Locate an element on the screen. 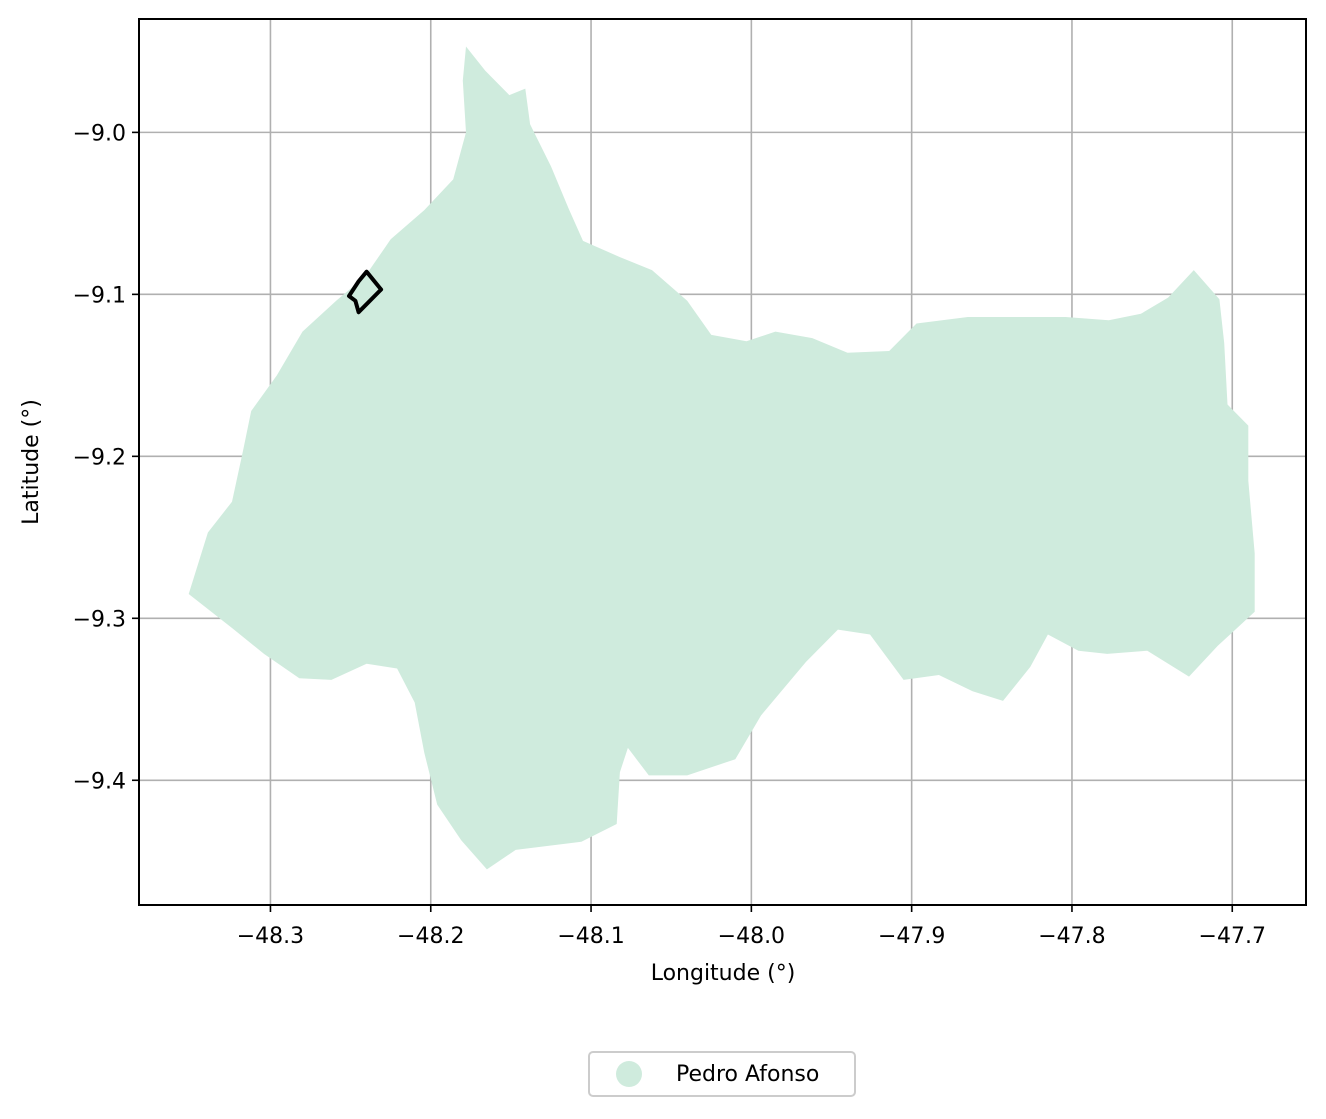 This screenshot has height=1119, width=1326. y-tick-label: −9.3 is located at coordinates (99, 619).